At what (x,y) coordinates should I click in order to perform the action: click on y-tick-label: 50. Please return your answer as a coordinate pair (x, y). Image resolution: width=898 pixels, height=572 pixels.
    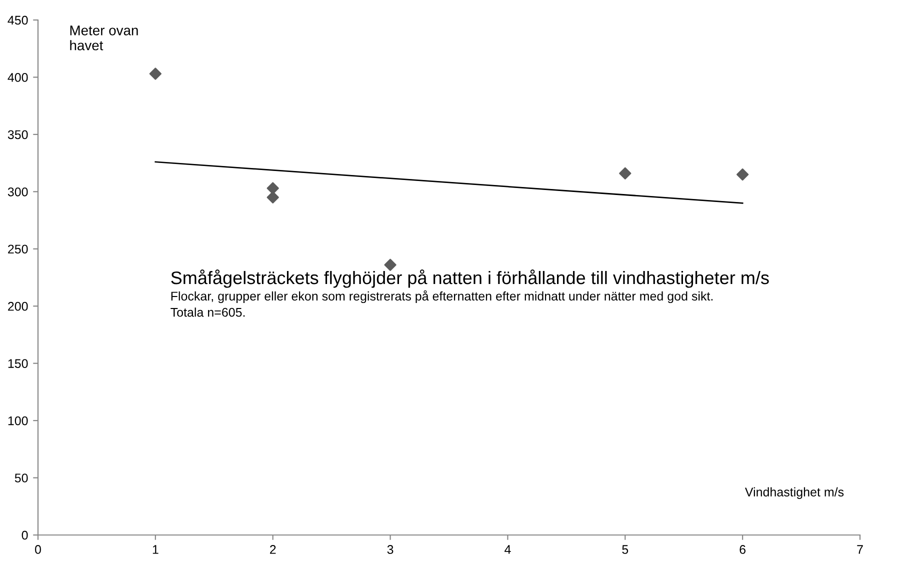
    Looking at the image, I should click on (21, 478).